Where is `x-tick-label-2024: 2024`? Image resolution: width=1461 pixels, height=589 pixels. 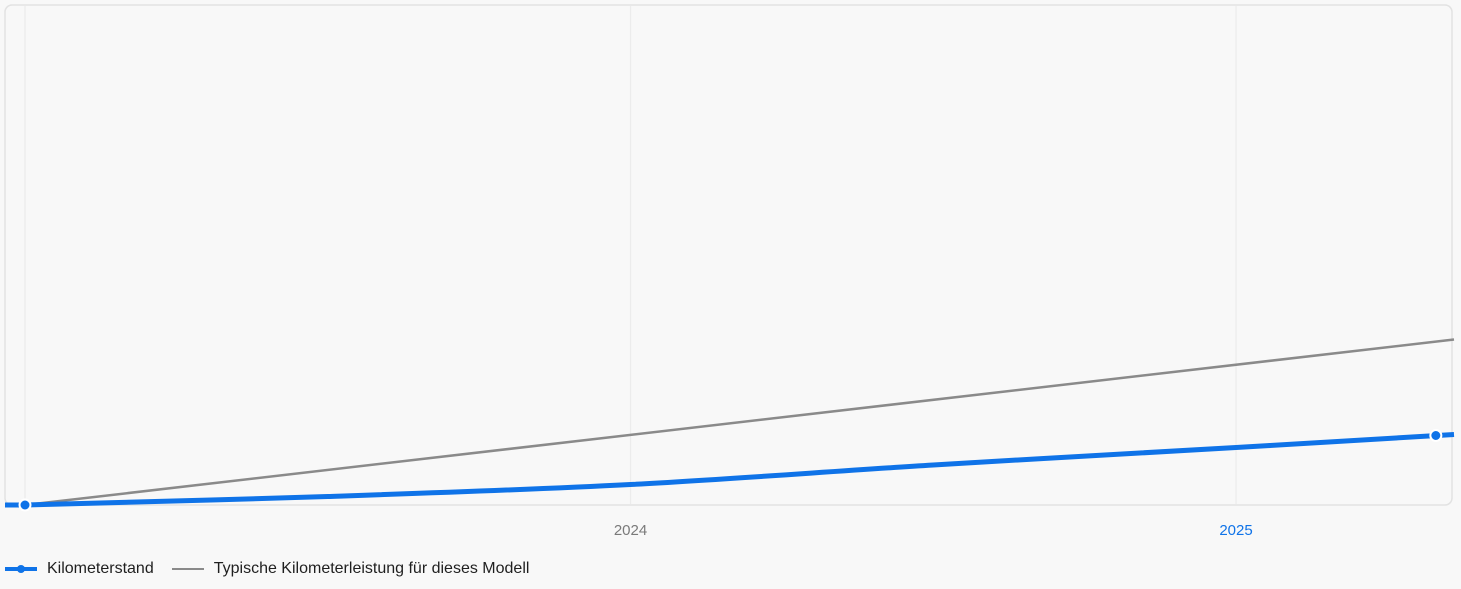
x-tick-label-2024: 2024 is located at coordinates (630, 530).